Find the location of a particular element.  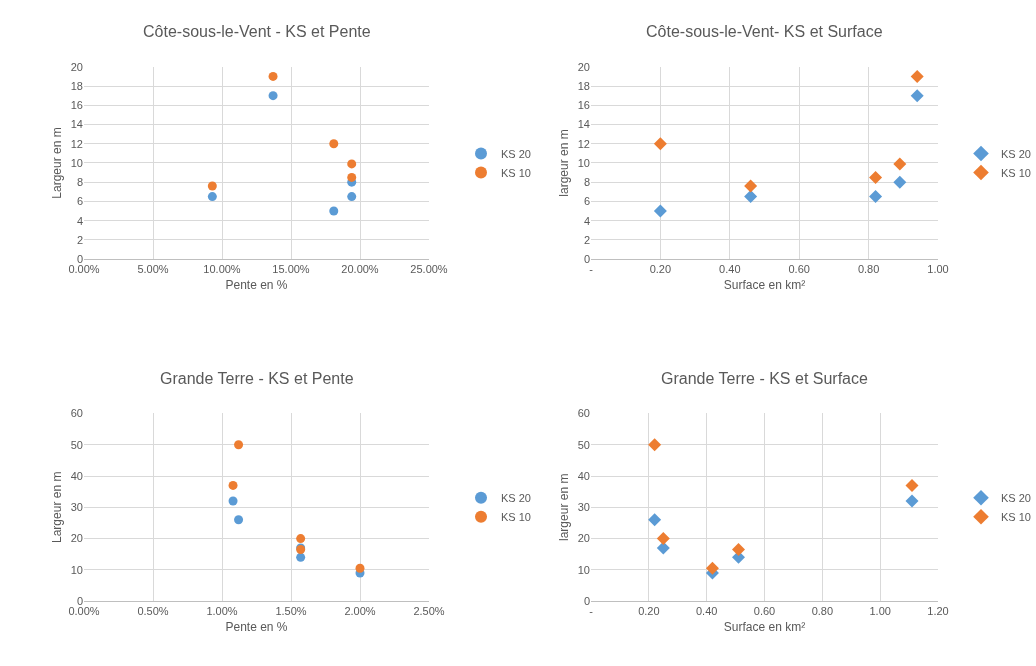

chart-title: Côte-sous-le-Vent - KS et Pente is located at coordinates (257, 31).